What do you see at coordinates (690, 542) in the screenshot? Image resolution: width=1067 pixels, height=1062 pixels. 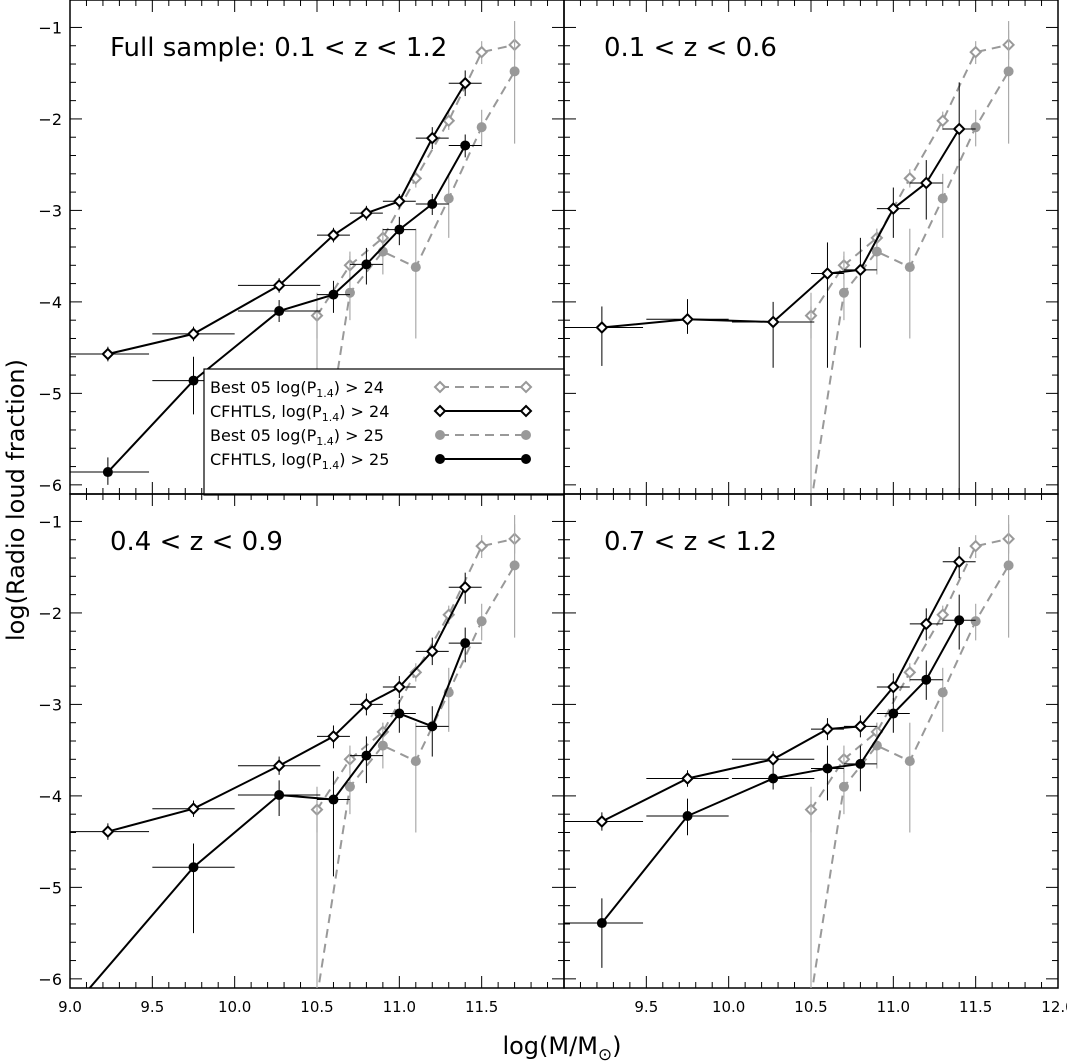 I see `panel-title: 0.7 < z < 1.2` at bounding box center [690, 542].